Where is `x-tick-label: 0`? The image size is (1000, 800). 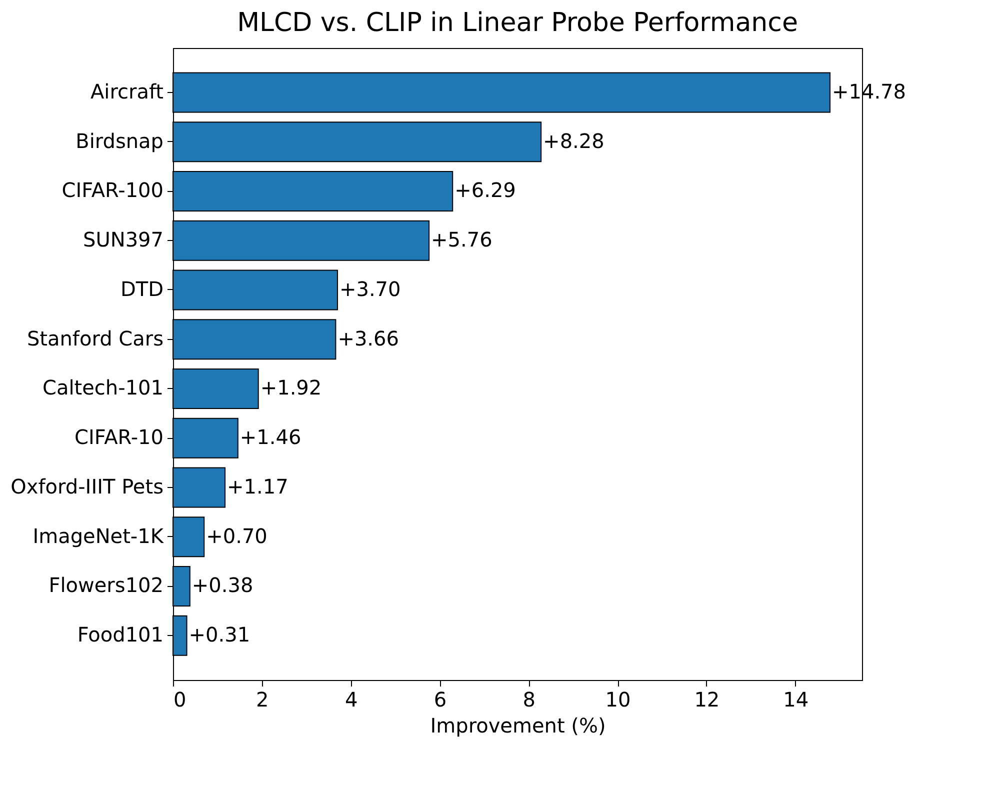 x-tick-label: 0 is located at coordinates (180, 700).